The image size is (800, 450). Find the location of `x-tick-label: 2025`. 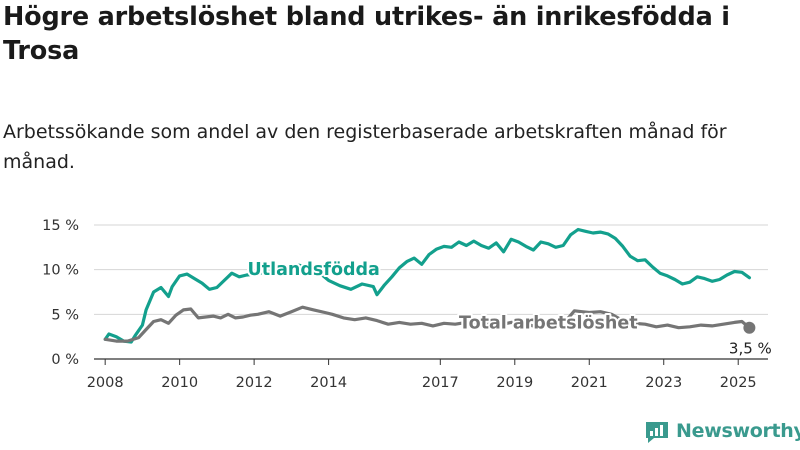

x-tick-label: 2025 is located at coordinates (738, 383).